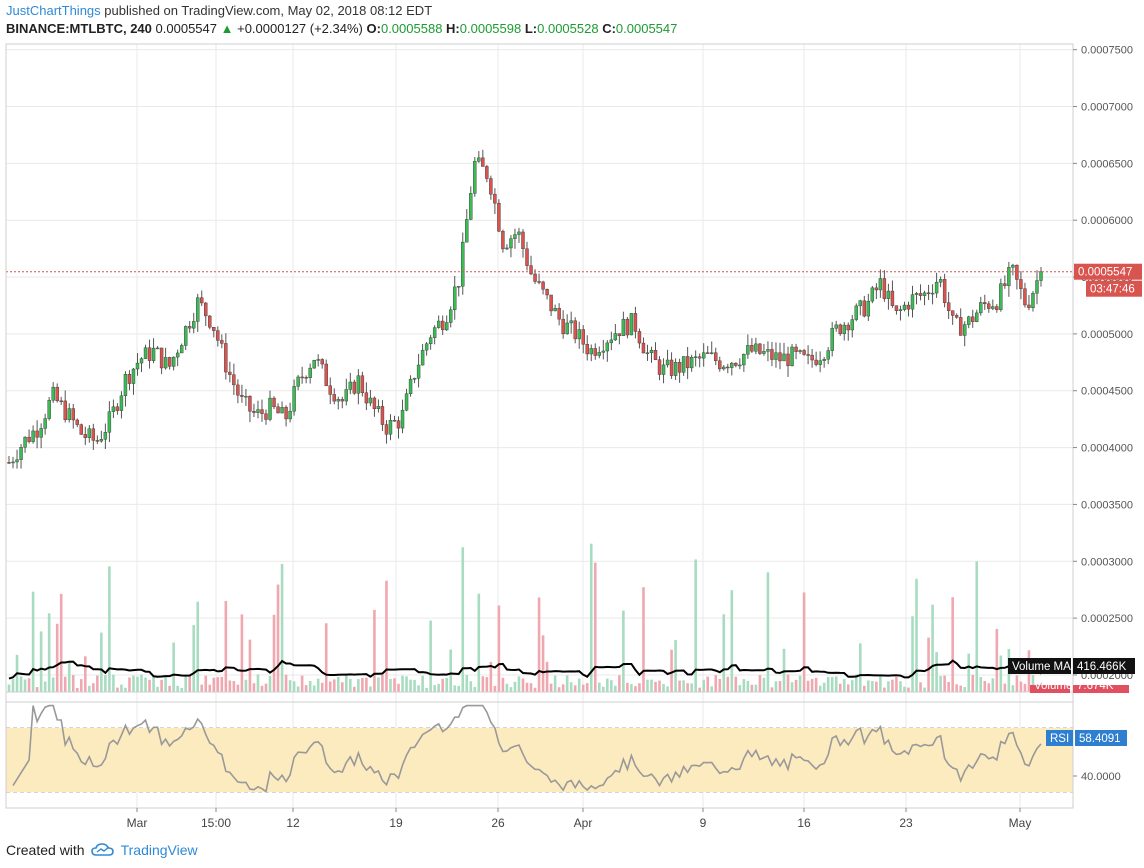 This screenshot has width=1144, height=868. Describe the element at coordinates (1108, 271) in the screenshot. I see `last-price-label-box` at that location.